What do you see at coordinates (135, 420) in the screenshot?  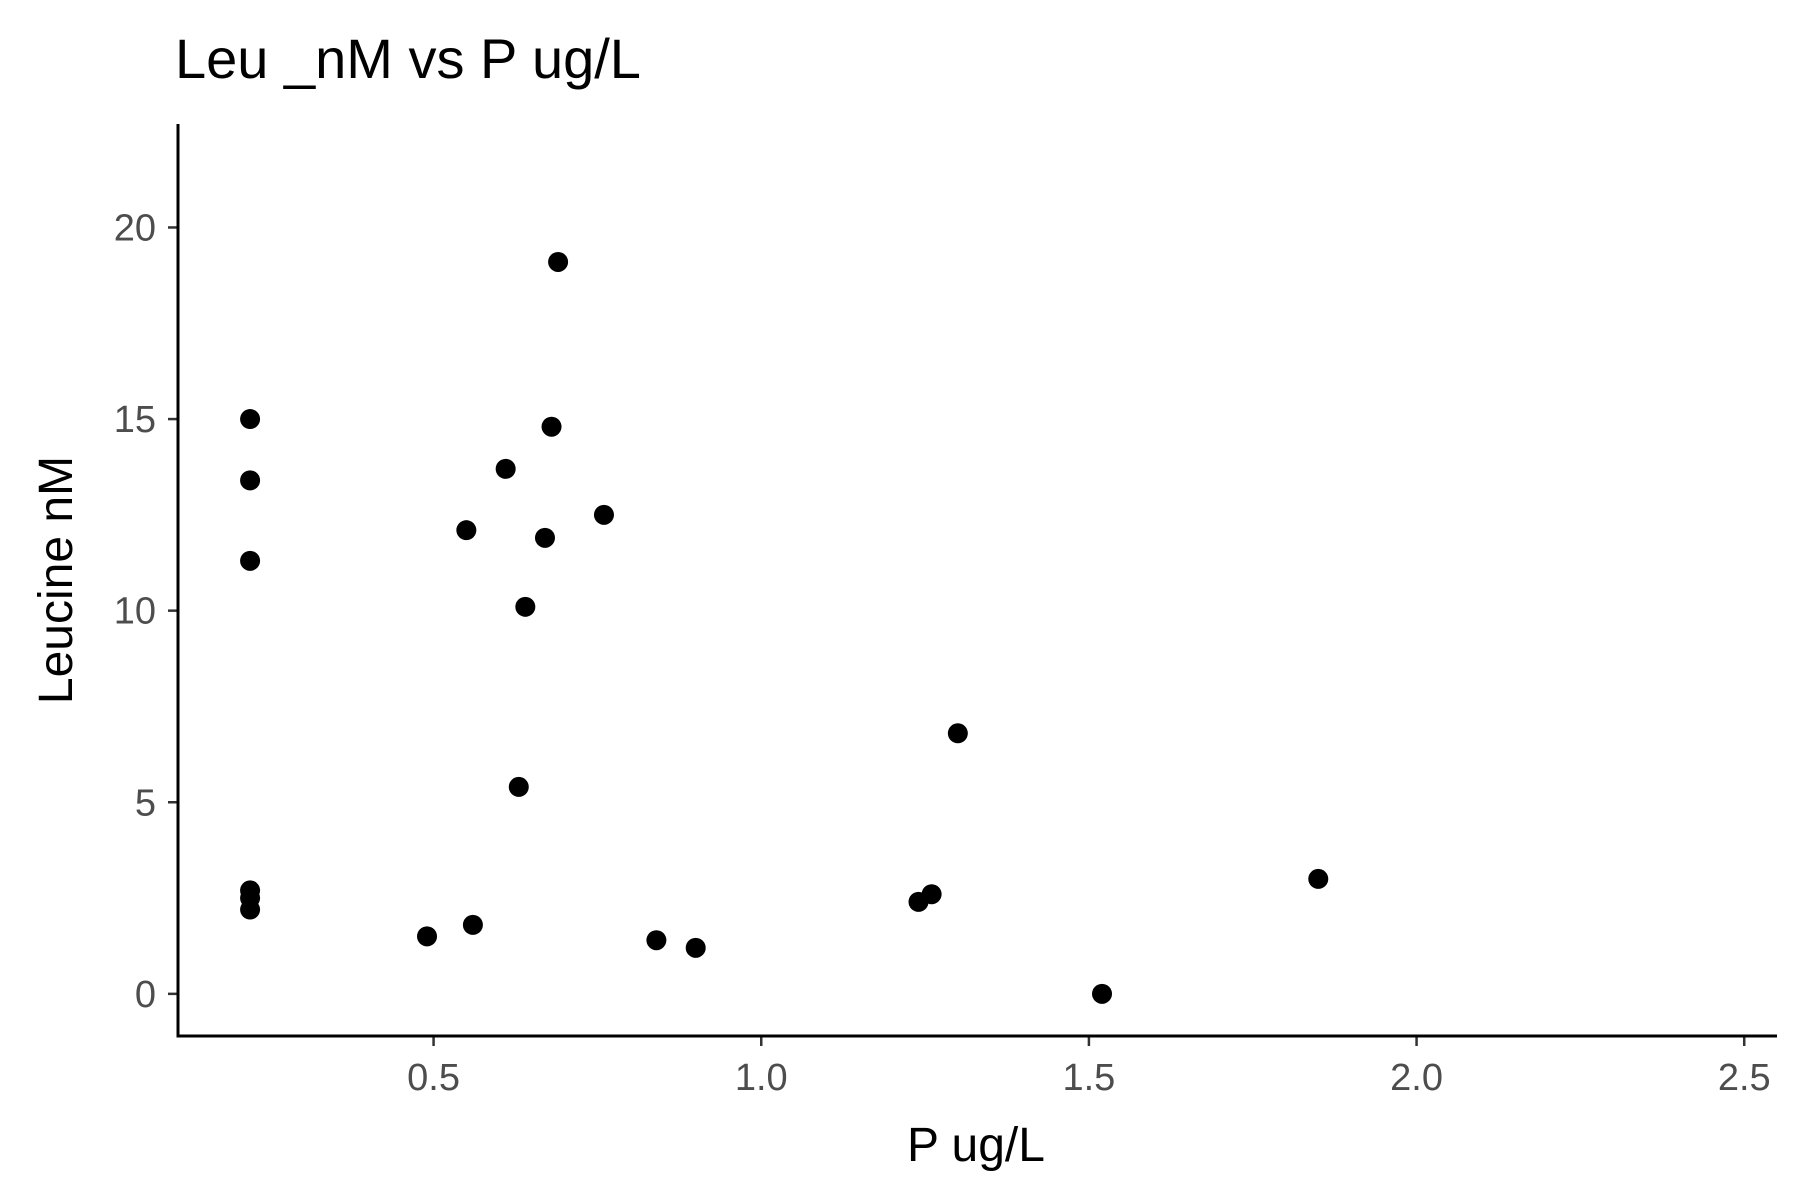 I see `y-tick-label: 15` at bounding box center [135, 420].